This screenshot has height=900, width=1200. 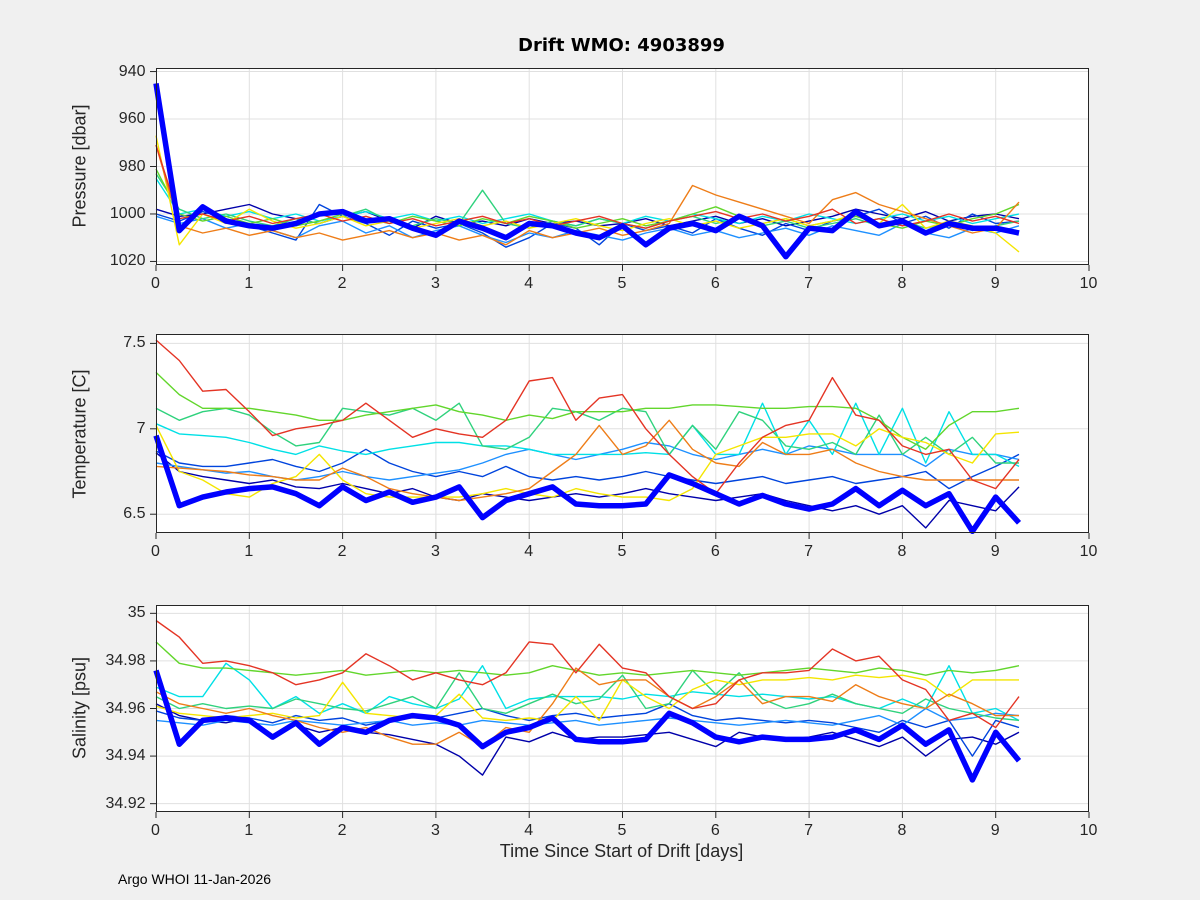 I want to click on attribution-text: Argo WHOI 11-Jan-2026, so click(x=195, y=879).